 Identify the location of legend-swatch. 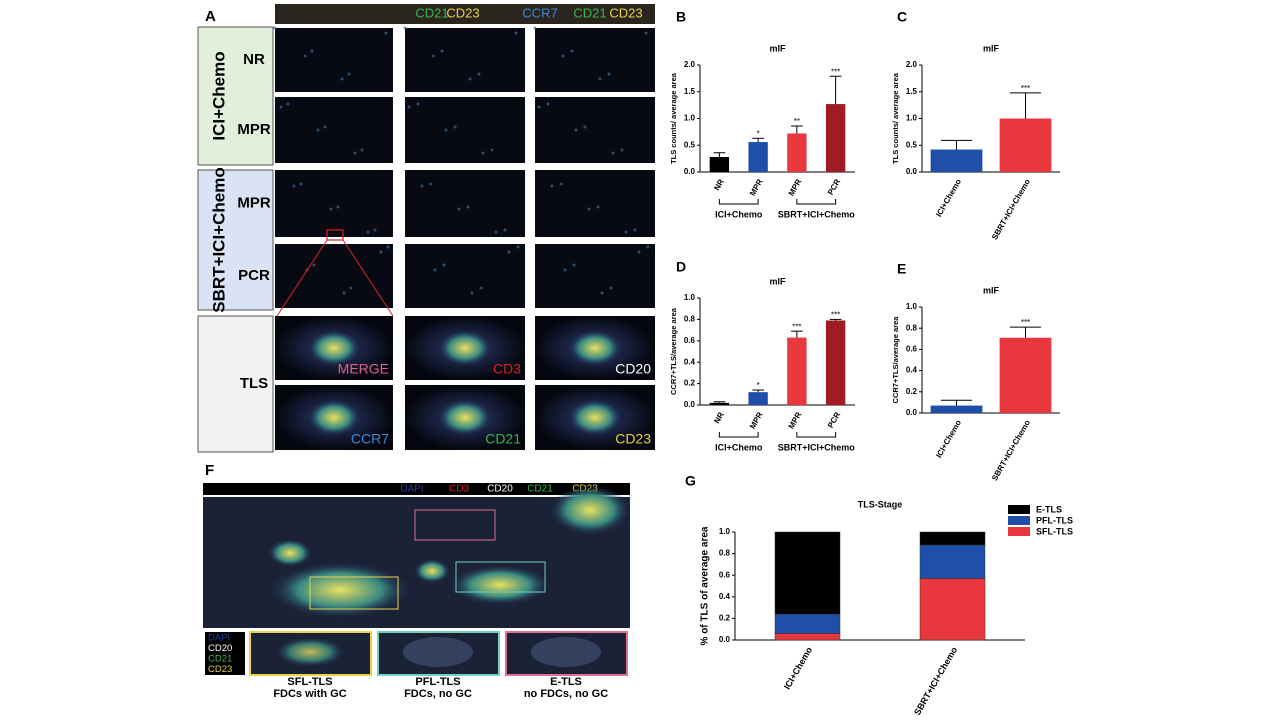
(1019, 531).